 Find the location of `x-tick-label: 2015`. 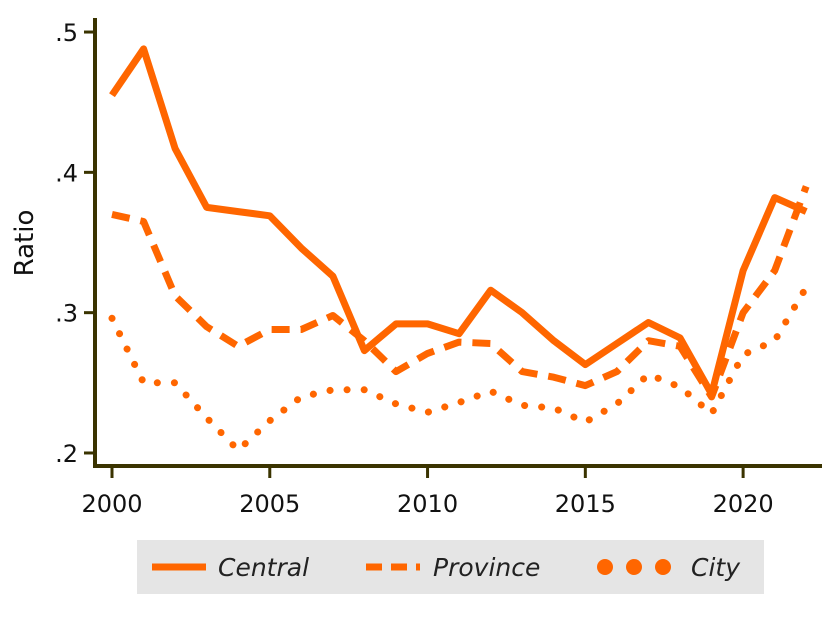

x-tick-label: 2015 is located at coordinates (585, 504).